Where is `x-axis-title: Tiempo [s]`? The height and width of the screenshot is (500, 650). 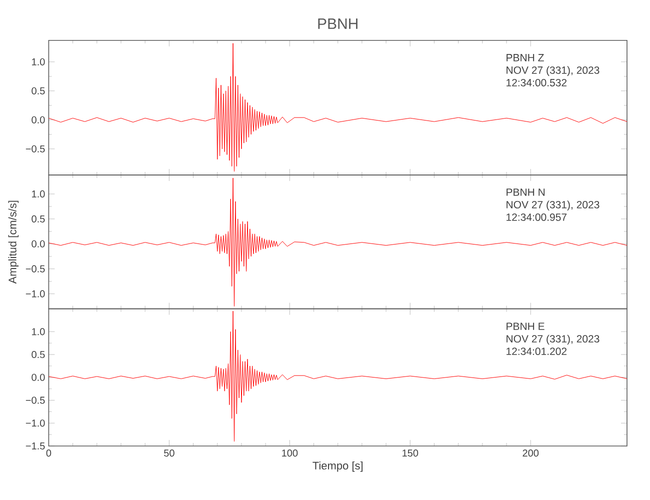
x-axis-title: Tiempo [s] is located at coordinates (337, 466).